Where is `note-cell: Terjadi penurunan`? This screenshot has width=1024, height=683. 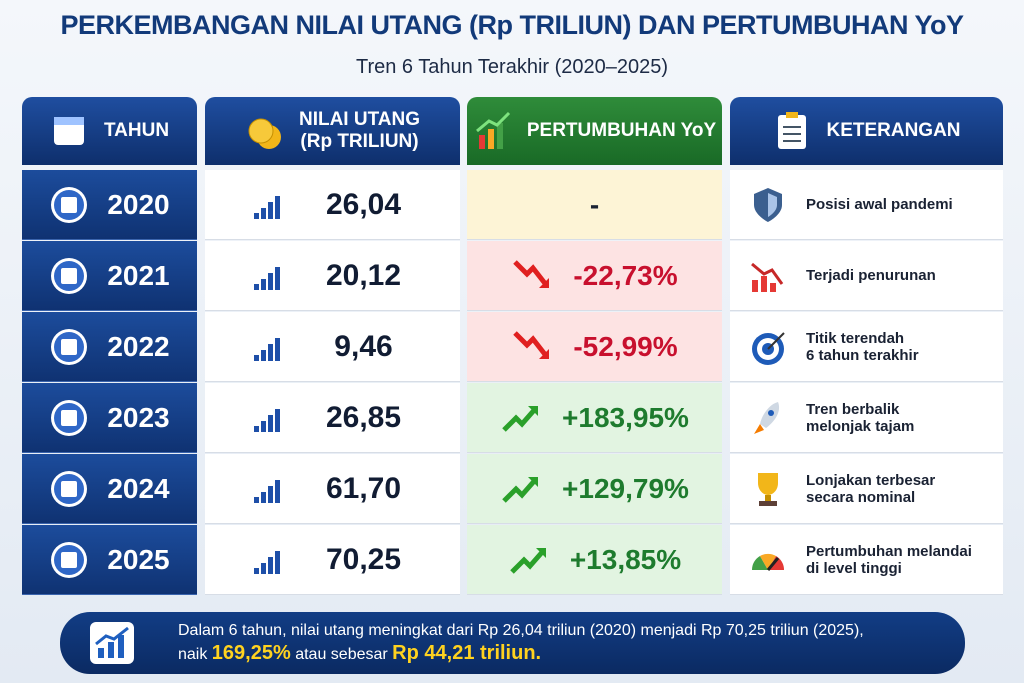
note-cell: Terjadi penurunan is located at coordinates (866, 276).